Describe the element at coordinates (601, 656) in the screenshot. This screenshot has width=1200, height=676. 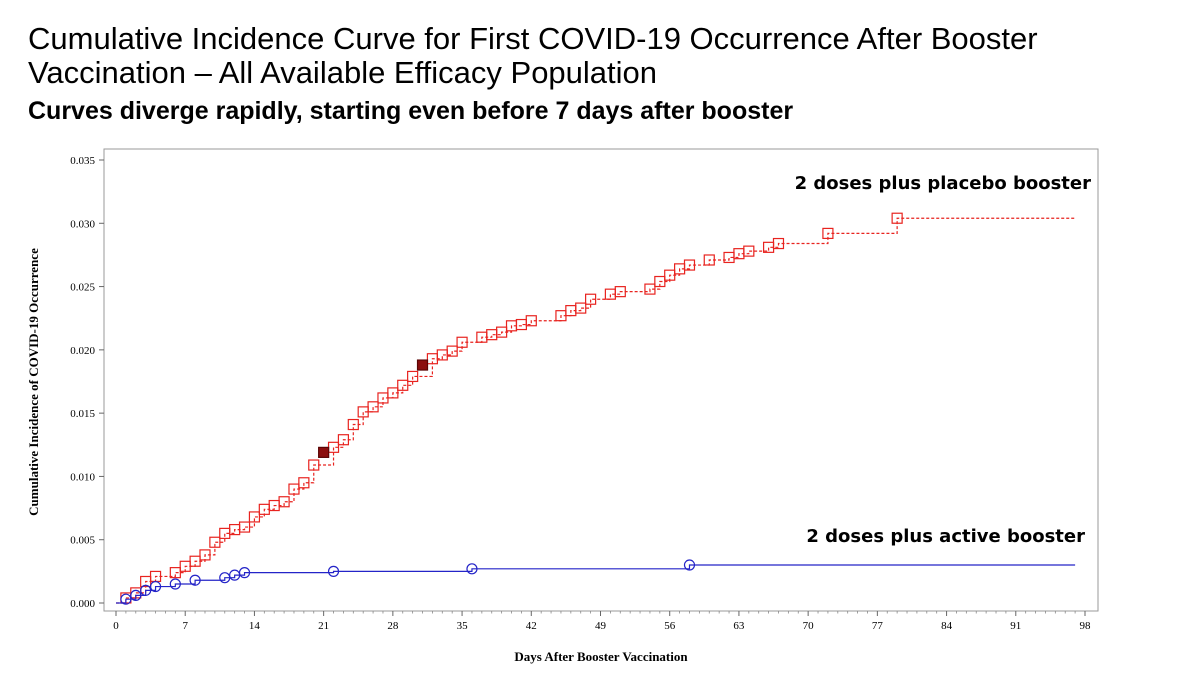
I see `x-axis-title: Days After Booster Vaccination` at that location.